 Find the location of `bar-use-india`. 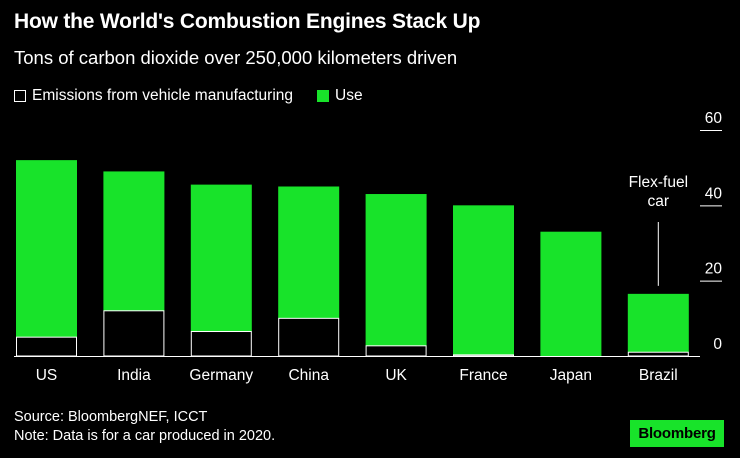

bar-use-india is located at coordinates (134, 241).